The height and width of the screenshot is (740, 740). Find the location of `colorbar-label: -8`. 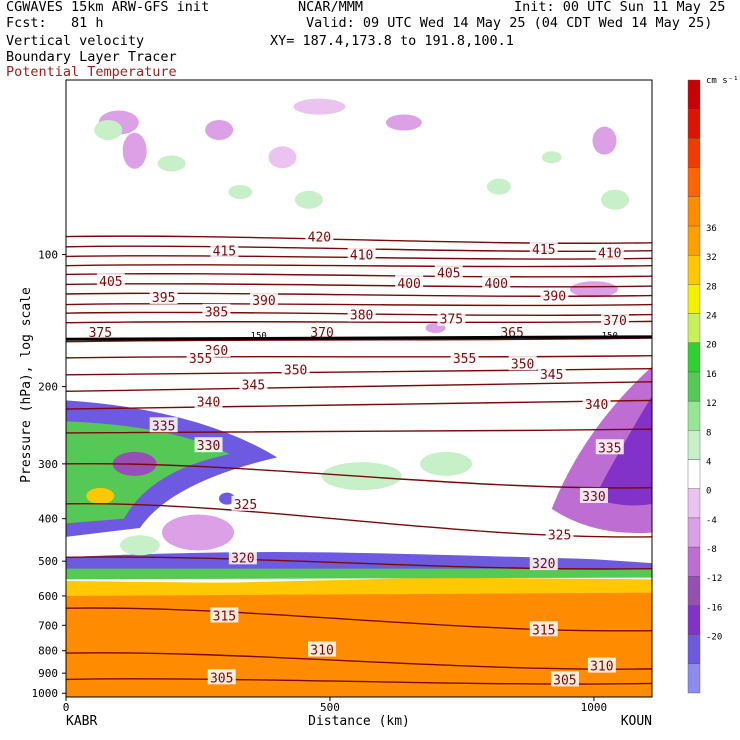

colorbar-label: -8 is located at coordinates (711, 550).